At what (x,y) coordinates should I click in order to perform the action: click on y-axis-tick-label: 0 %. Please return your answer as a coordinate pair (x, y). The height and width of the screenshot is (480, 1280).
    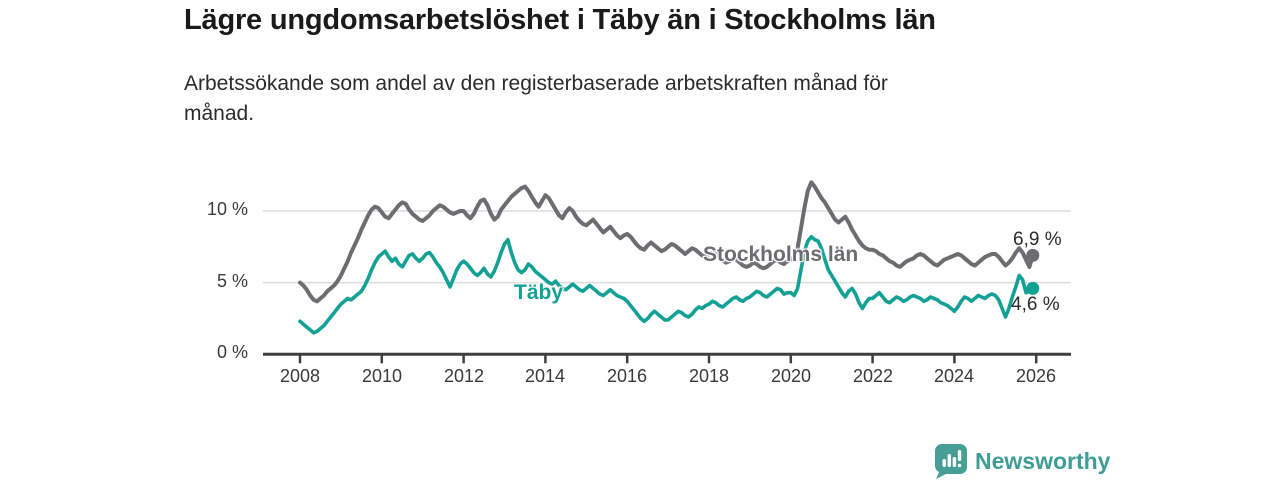
    Looking at the image, I should click on (232, 352).